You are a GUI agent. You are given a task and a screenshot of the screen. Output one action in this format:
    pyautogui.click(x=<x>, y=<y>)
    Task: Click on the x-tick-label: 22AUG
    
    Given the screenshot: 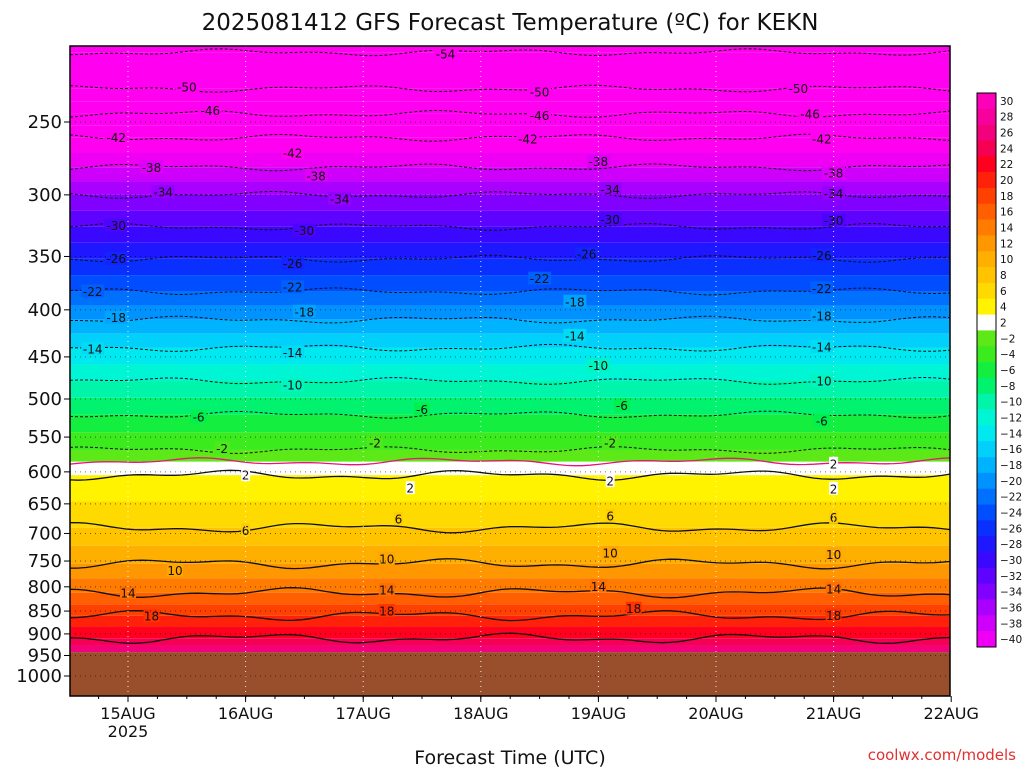 What is the action you would take?
    pyautogui.click(x=950, y=713)
    